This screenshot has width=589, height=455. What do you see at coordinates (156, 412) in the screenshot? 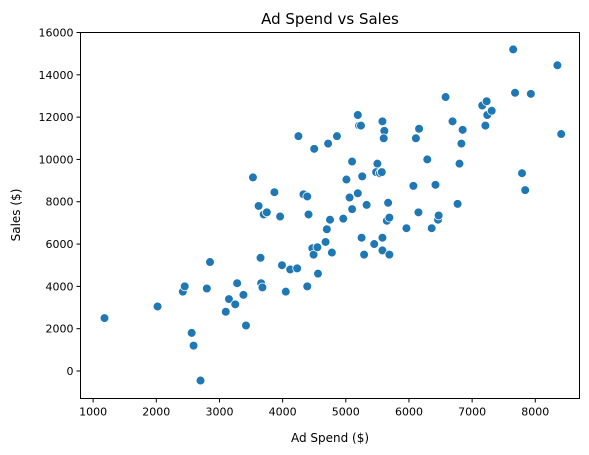
I see `x-tick-label: 2000` at bounding box center [156, 412].